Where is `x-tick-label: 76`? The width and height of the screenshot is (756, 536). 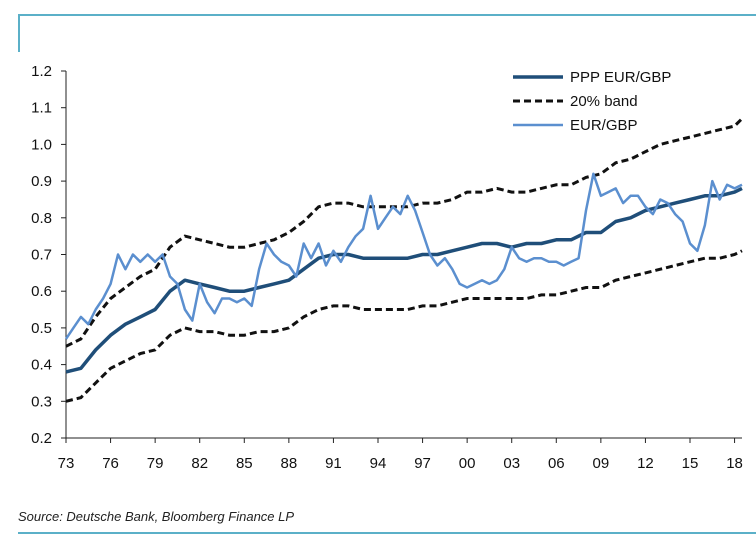
x-tick-label: 76 is located at coordinates (110, 463).